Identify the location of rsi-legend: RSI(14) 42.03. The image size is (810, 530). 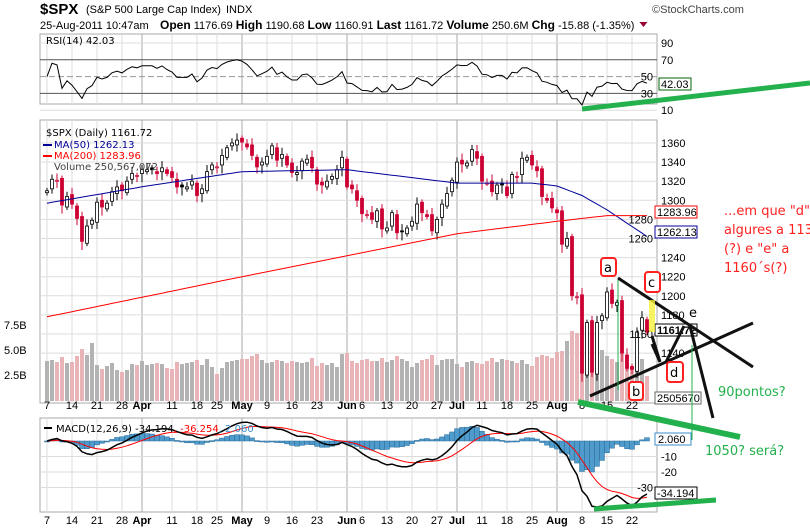
(80, 41).